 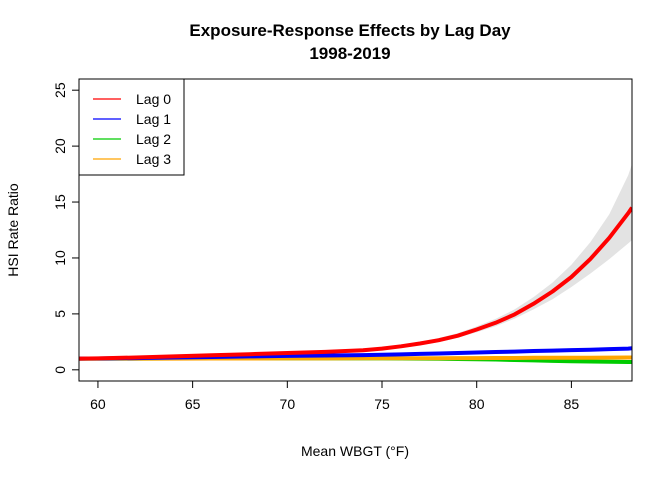 I want to click on x-tick-label: 80, so click(x=477, y=404).